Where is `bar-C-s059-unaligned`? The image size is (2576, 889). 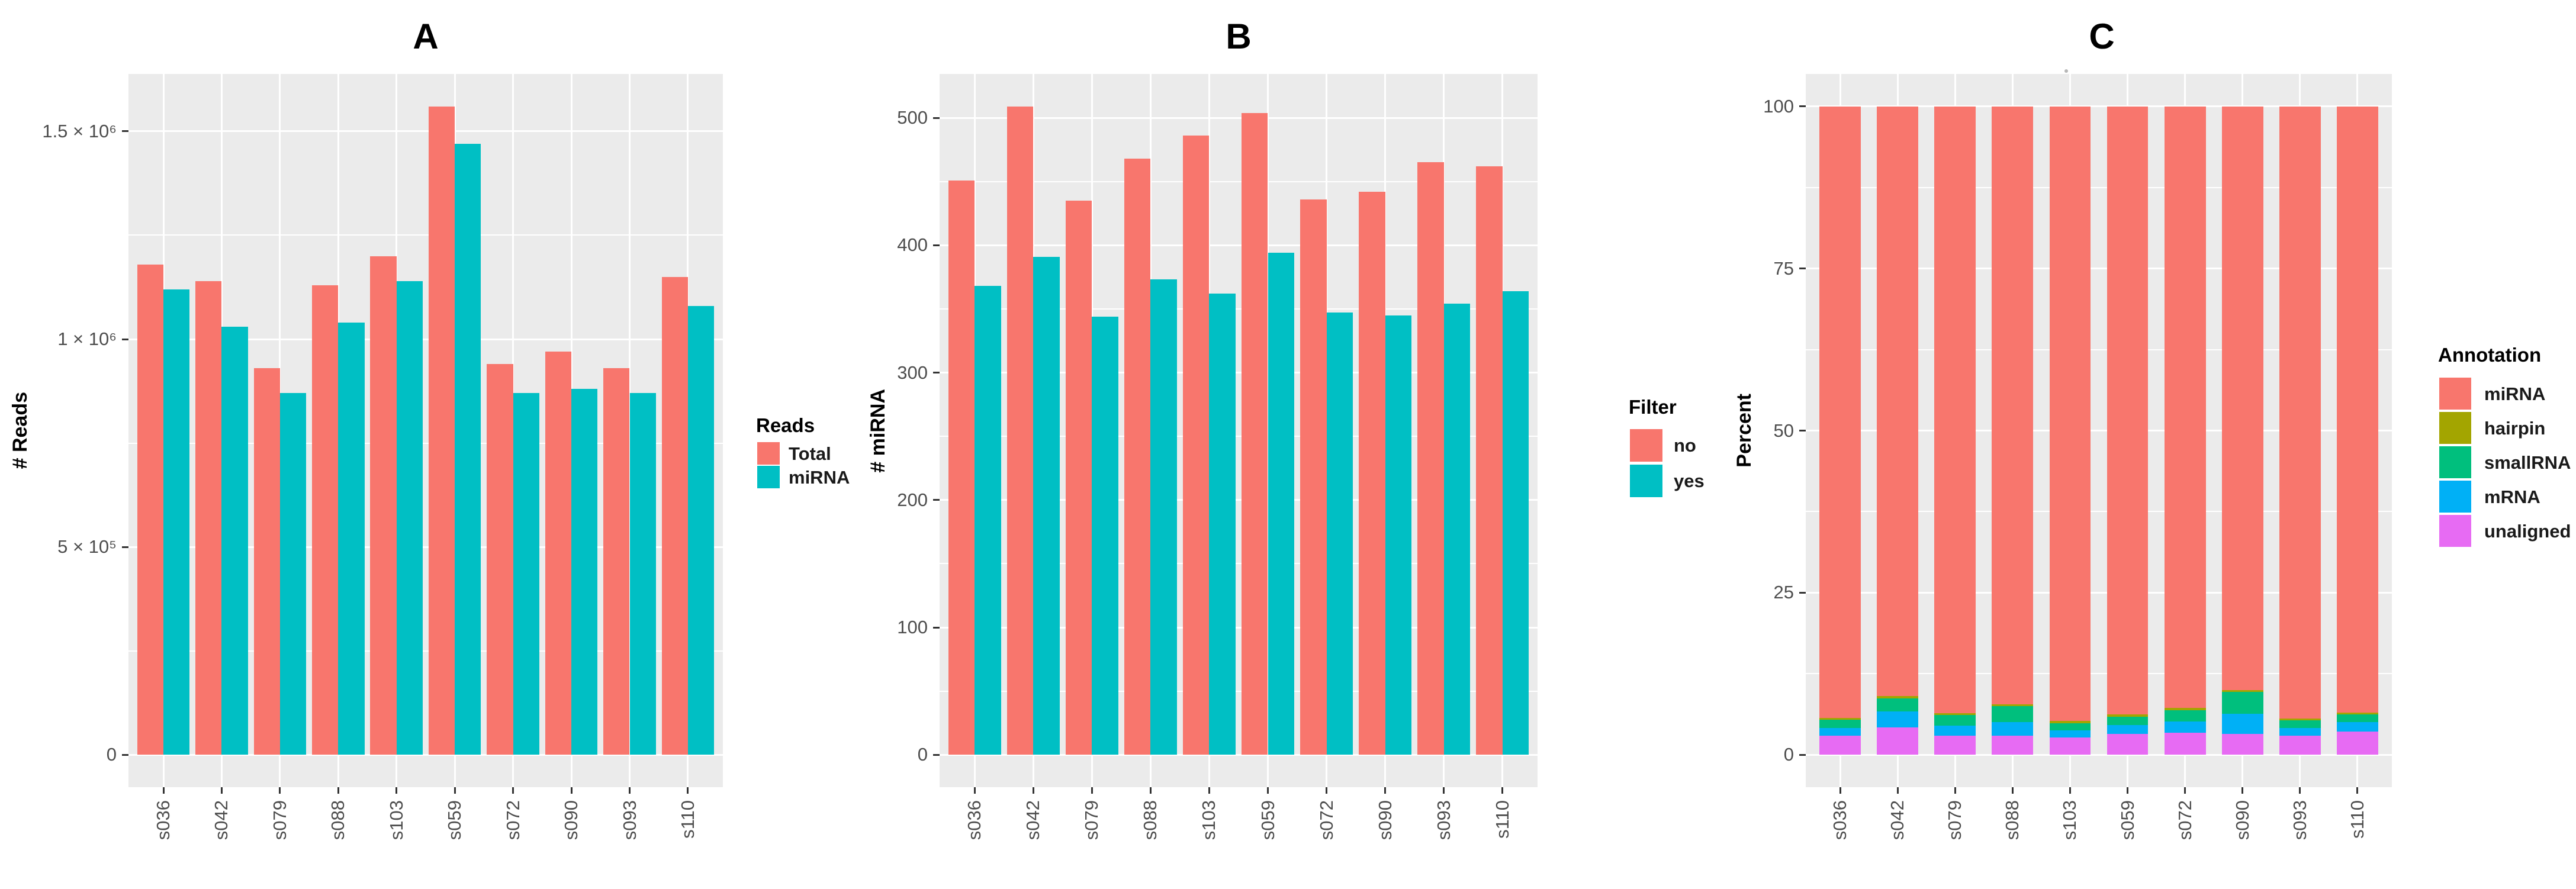
bar-C-s059-unaligned is located at coordinates (2128, 745).